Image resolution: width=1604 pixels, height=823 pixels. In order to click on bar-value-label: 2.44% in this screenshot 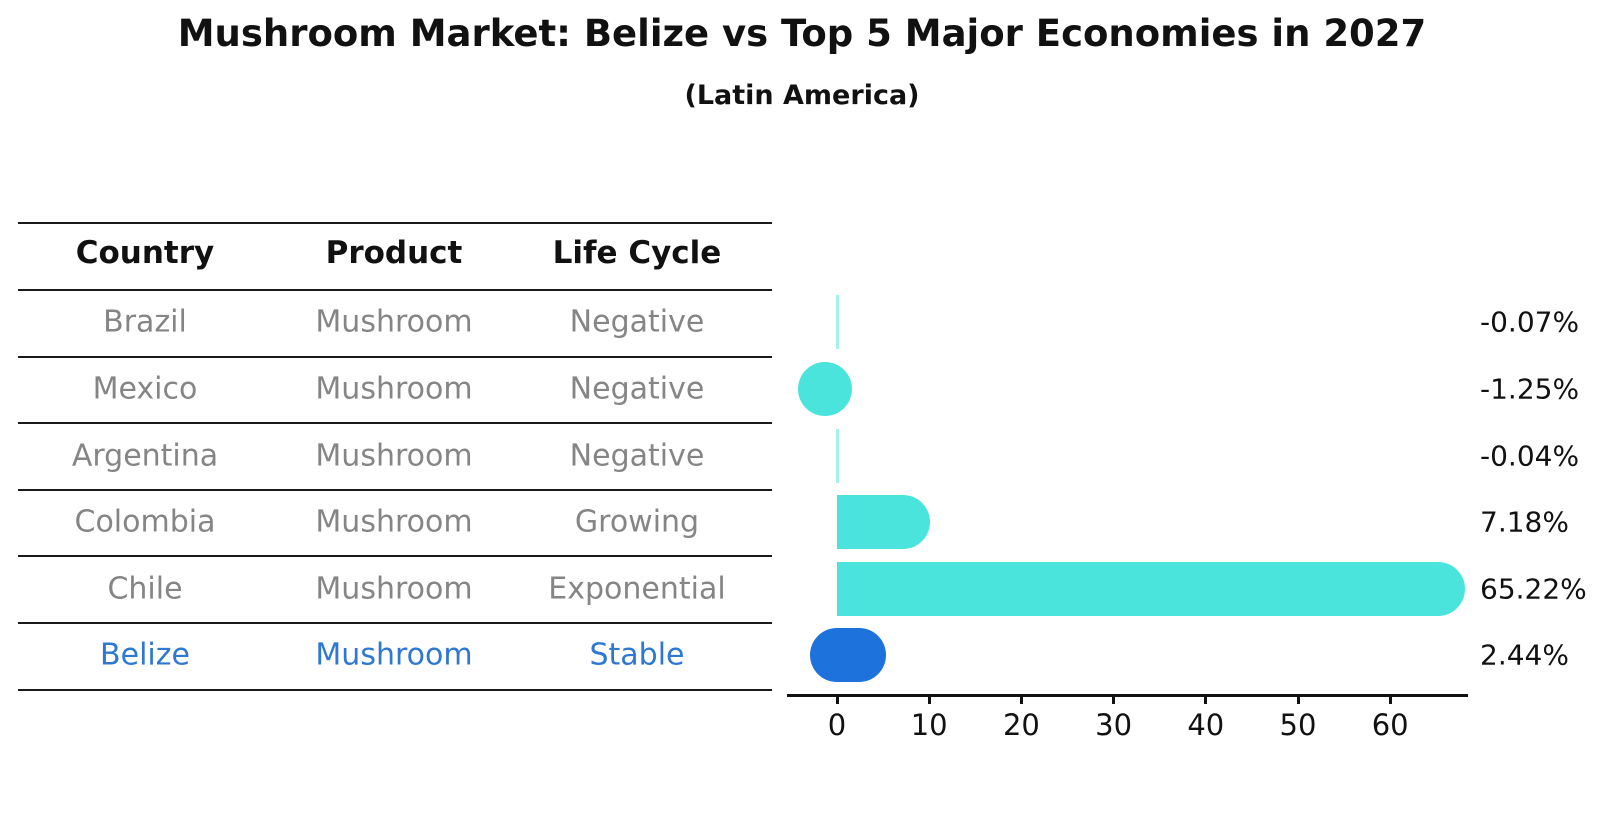, I will do `click(1524, 655)`.